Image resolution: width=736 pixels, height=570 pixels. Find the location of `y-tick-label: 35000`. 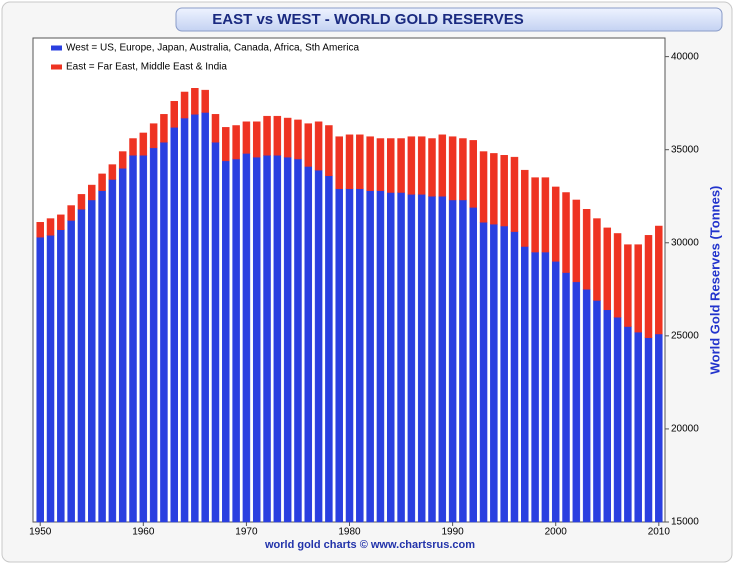

y-tick-label: 35000 is located at coordinates (685, 149).